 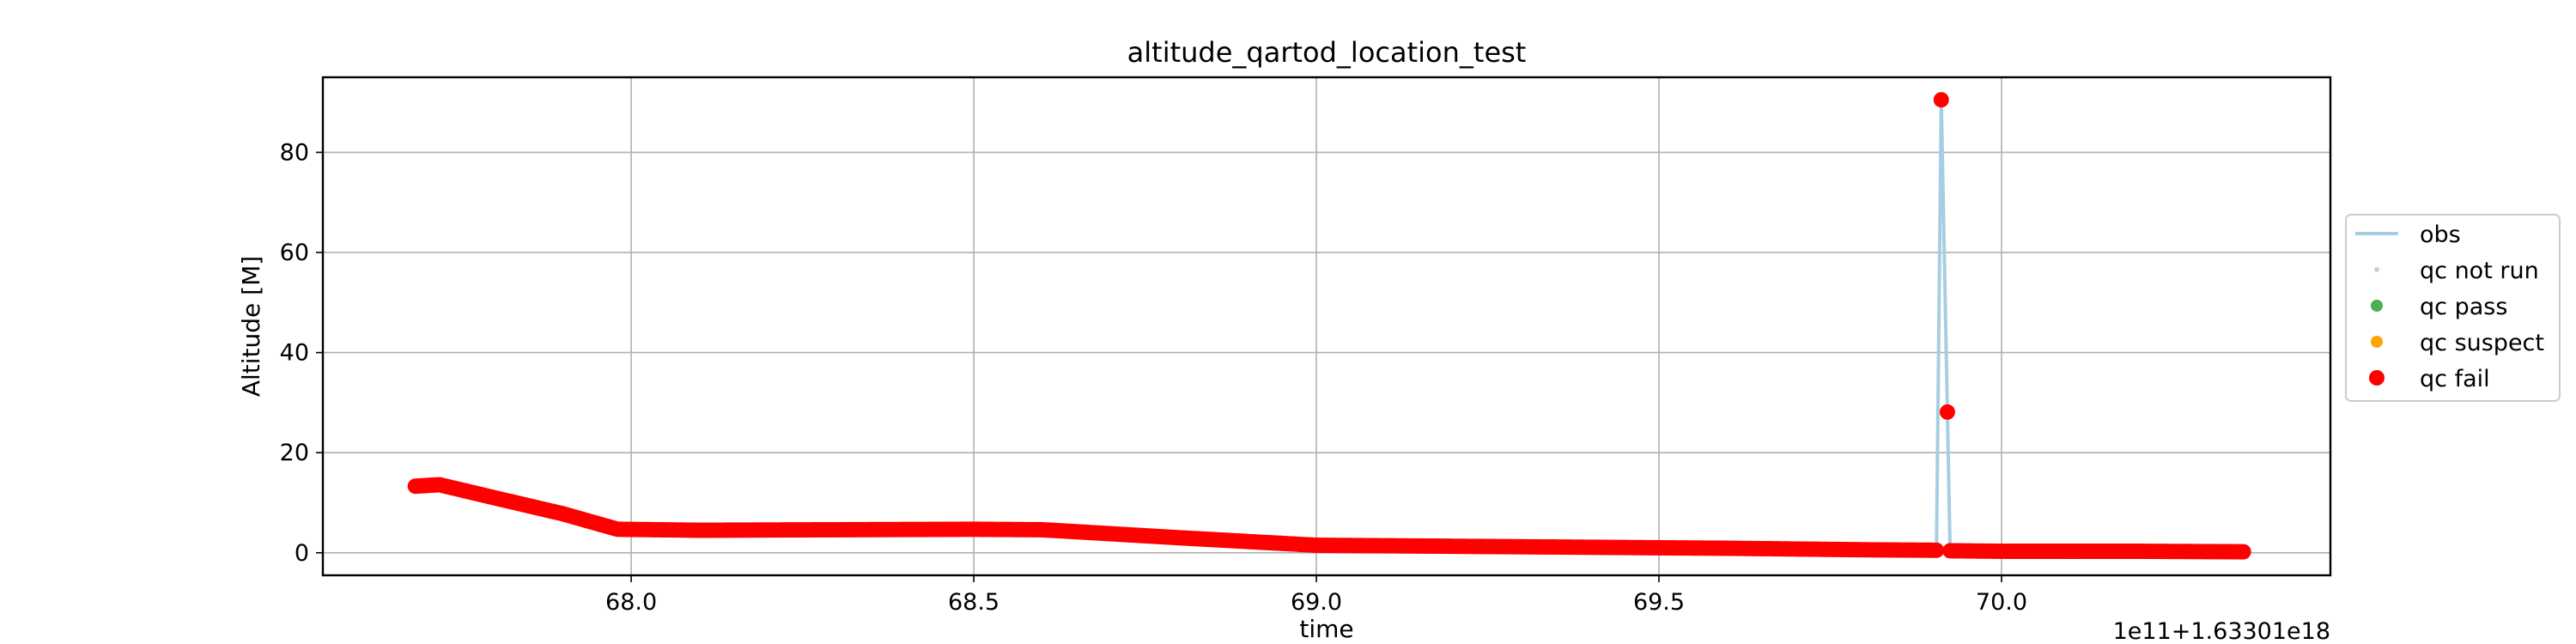 I want to click on y-tick-label-1: 20, so click(x=294, y=453).